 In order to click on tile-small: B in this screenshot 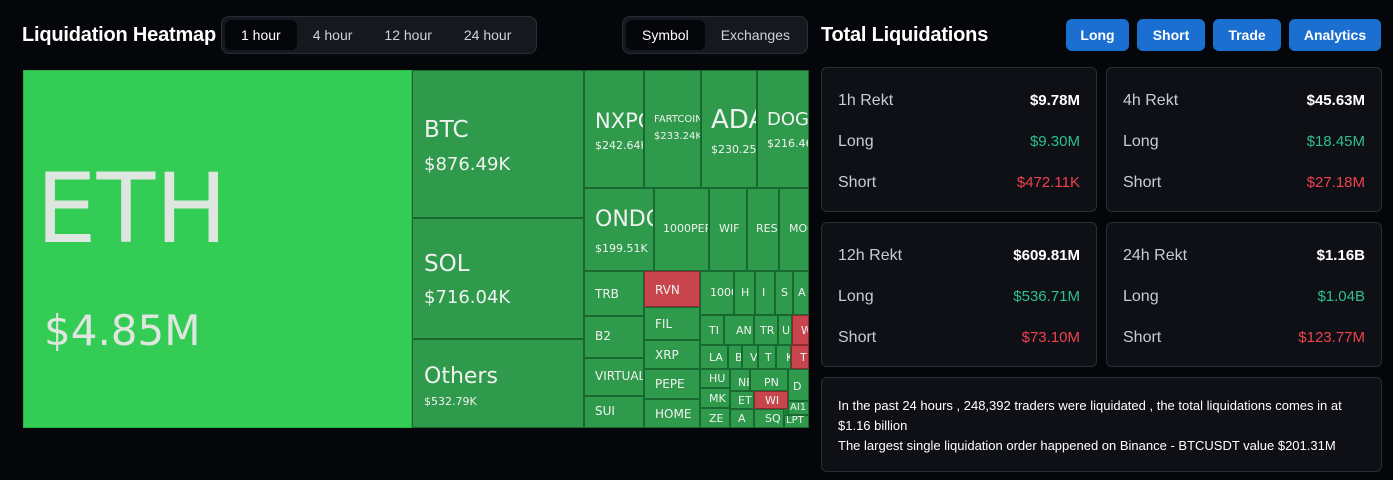, I will do `click(735, 357)`.